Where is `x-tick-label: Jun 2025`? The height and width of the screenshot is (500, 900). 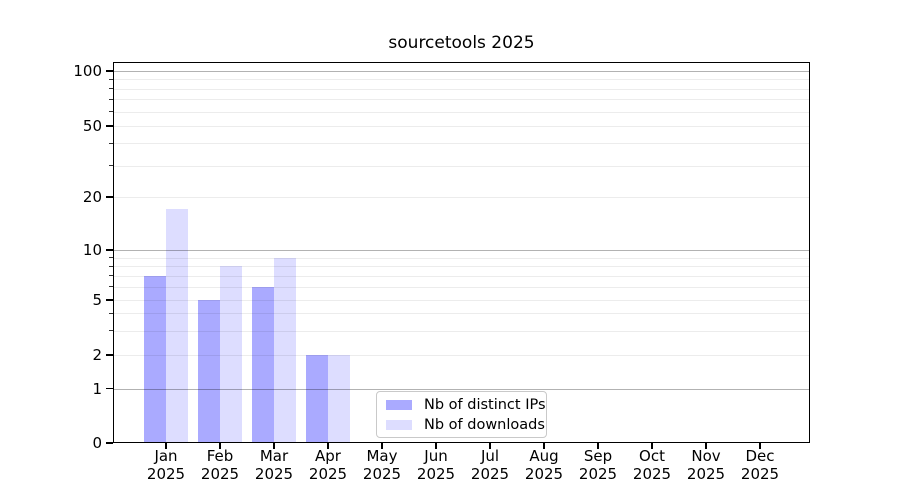 x-tick-label: Jun 2025 is located at coordinates (436, 465).